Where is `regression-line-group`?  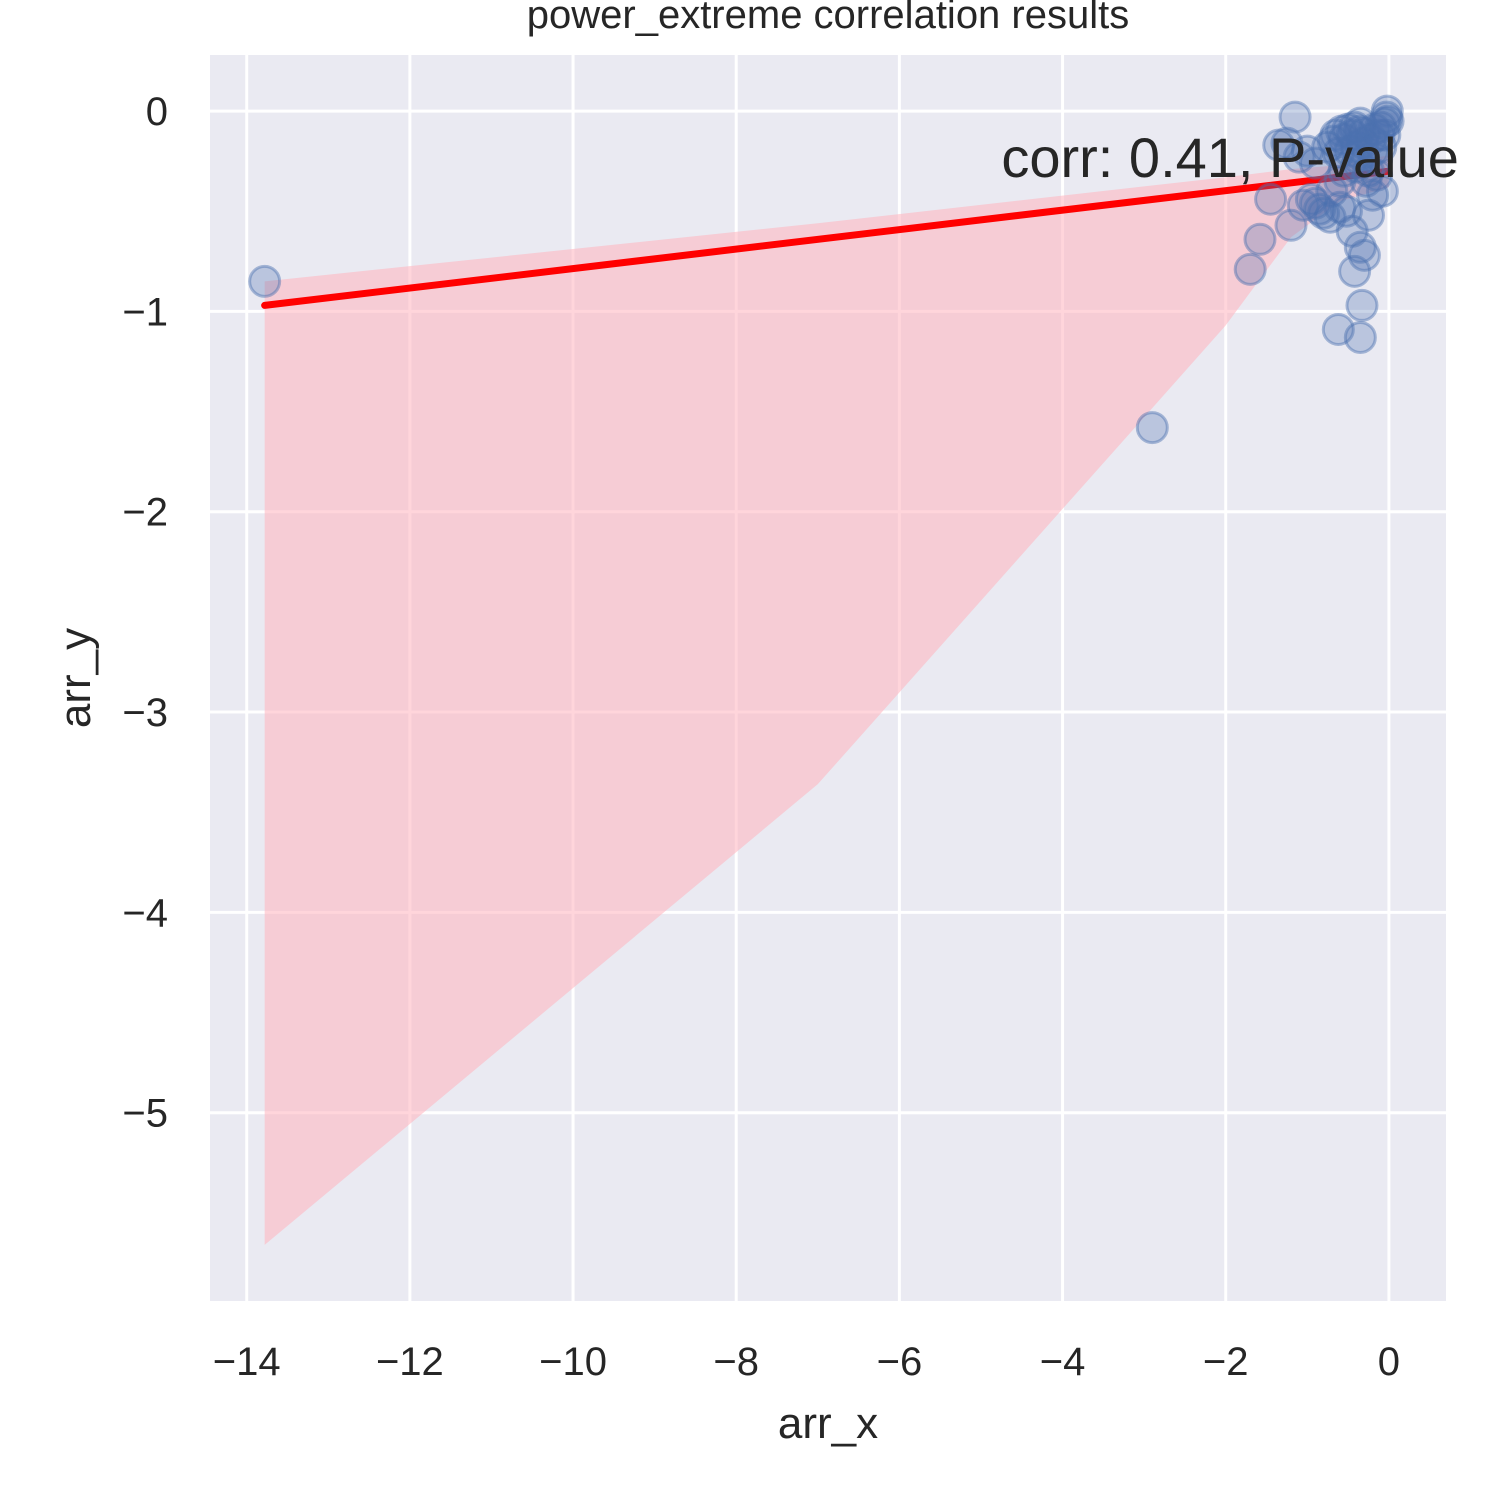 regression-line-group is located at coordinates (827, 238).